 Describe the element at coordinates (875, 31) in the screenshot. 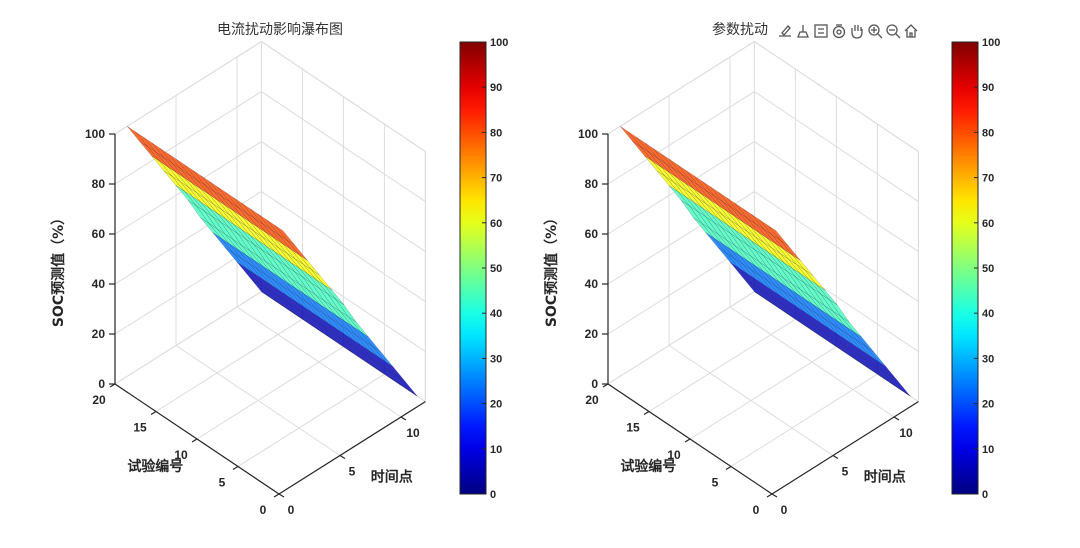

I see `zoom-in-icon` at that location.